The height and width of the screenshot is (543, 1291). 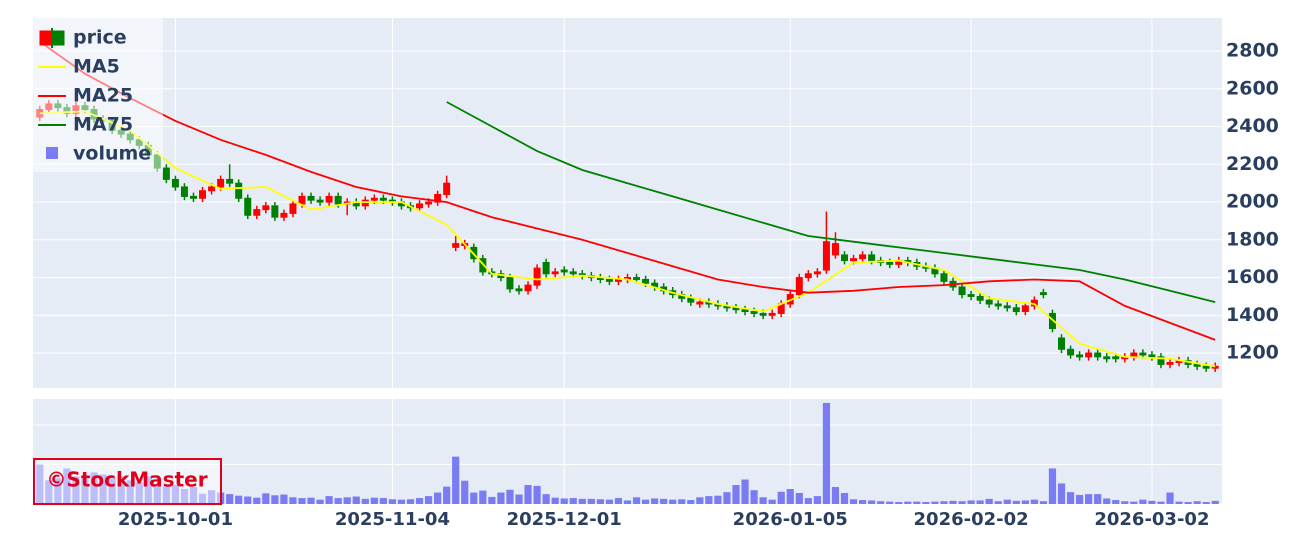 What do you see at coordinates (52, 153) in the screenshot?
I see `legend-icon` at bounding box center [52, 153].